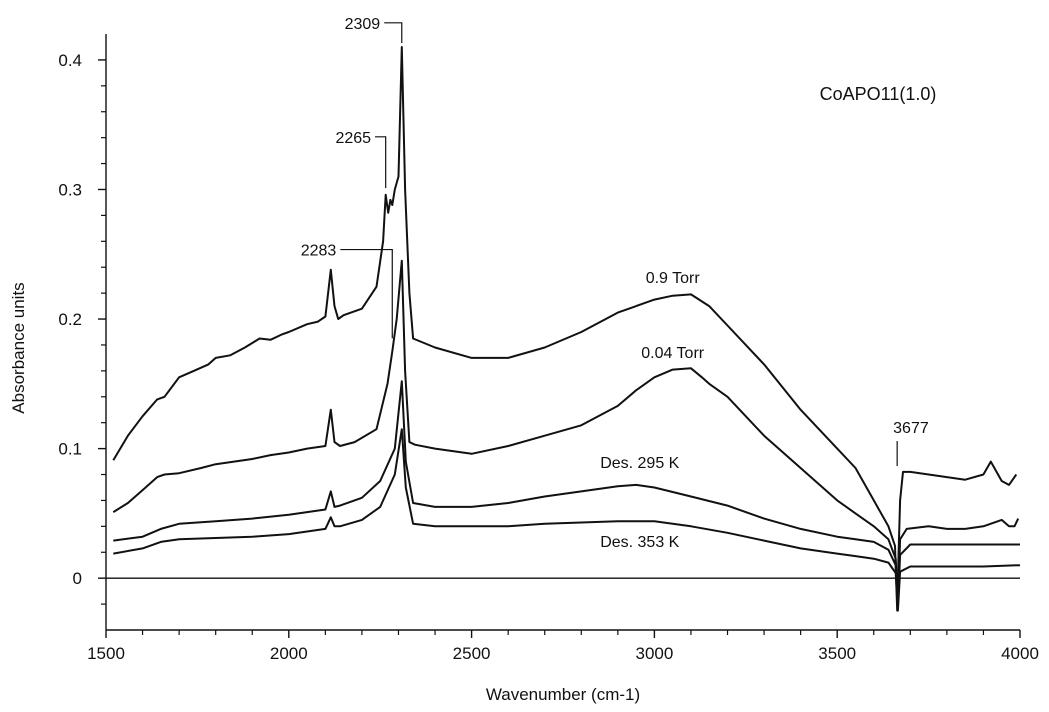 The image size is (1049, 712). What do you see at coordinates (106, 653) in the screenshot?
I see `x-tick-label: 1500` at bounding box center [106, 653].